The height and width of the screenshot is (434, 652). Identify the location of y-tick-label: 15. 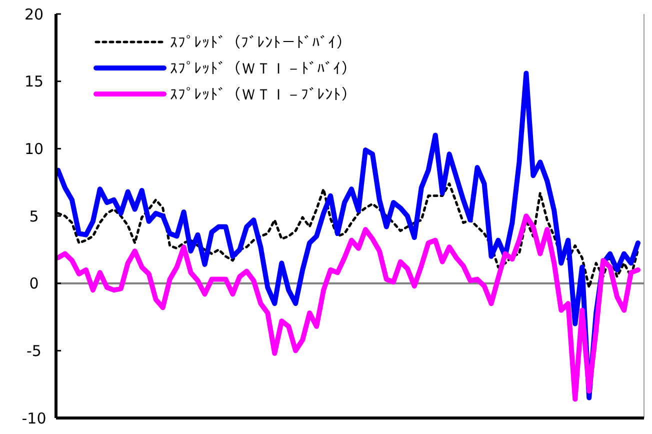
(34, 81).